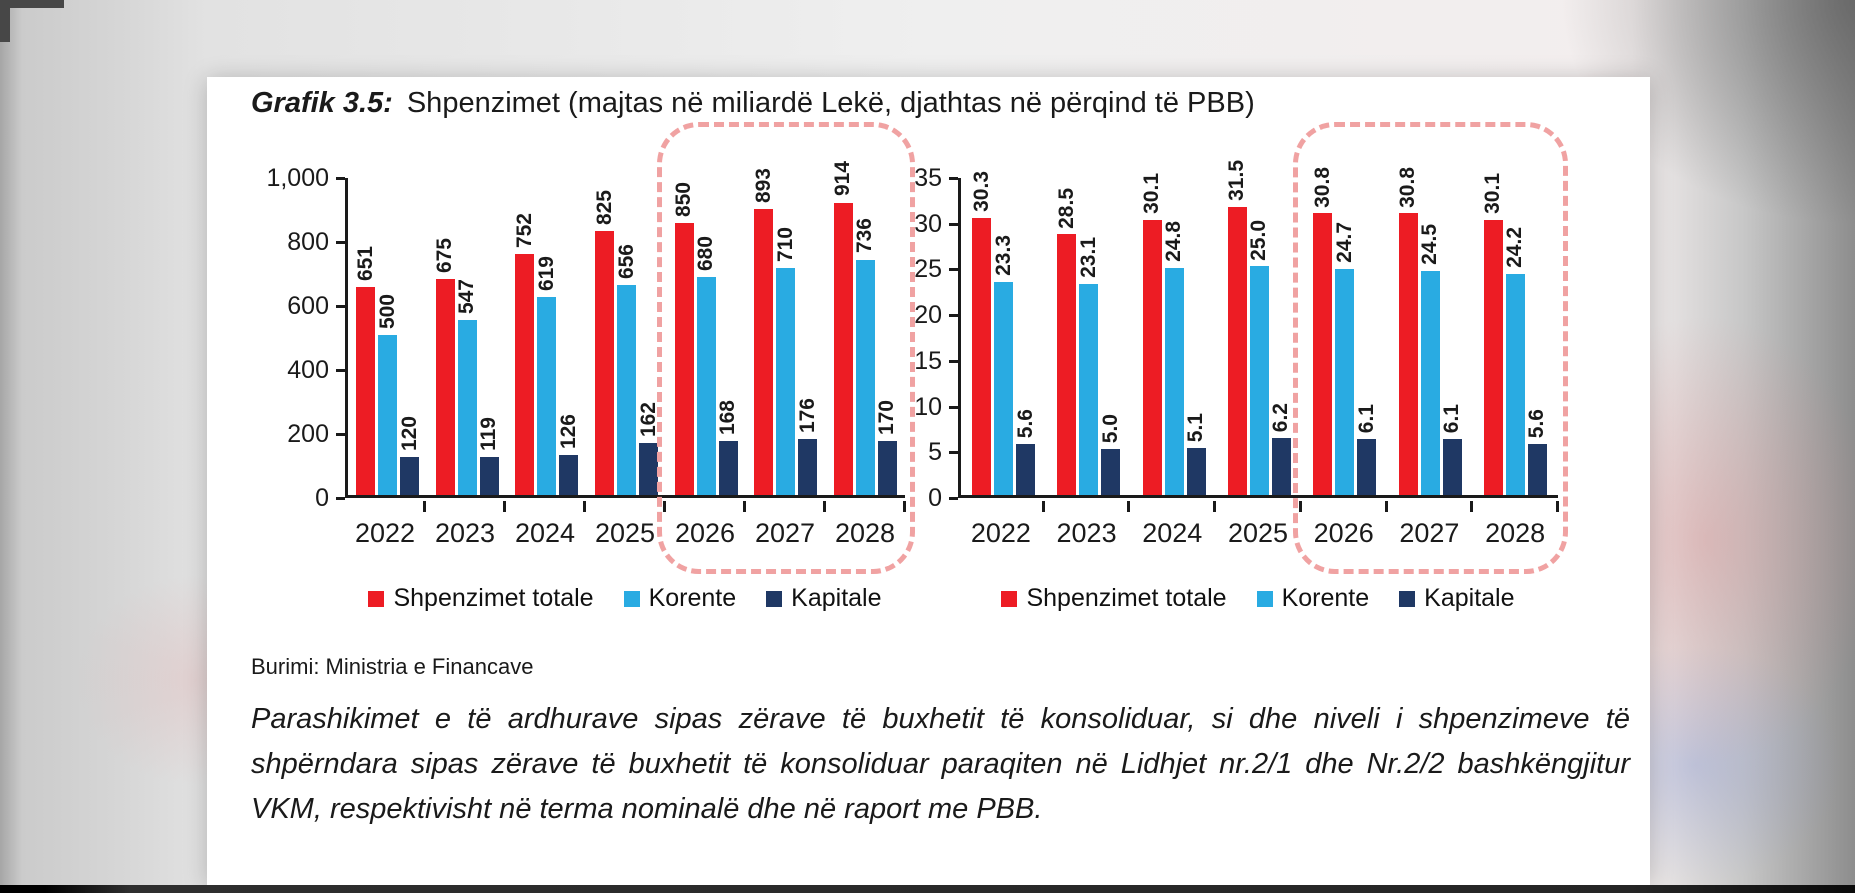 The width and height of the screenshot is (1855, 893). What do you see at coordinates (807, 446) in the screenshot?
I see `bar-kapitale-2027: 176` at bounding box center [807, 446].